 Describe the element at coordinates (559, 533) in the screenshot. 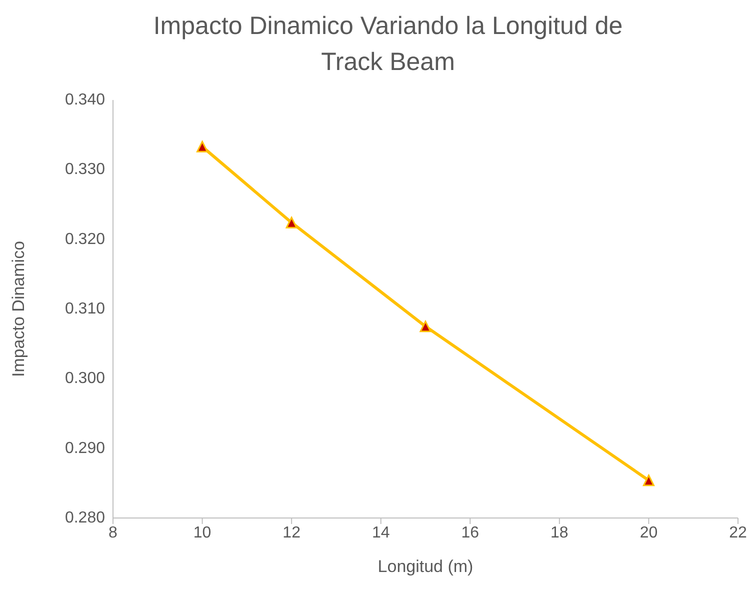

I see `x-tick-label: 18` at that location.